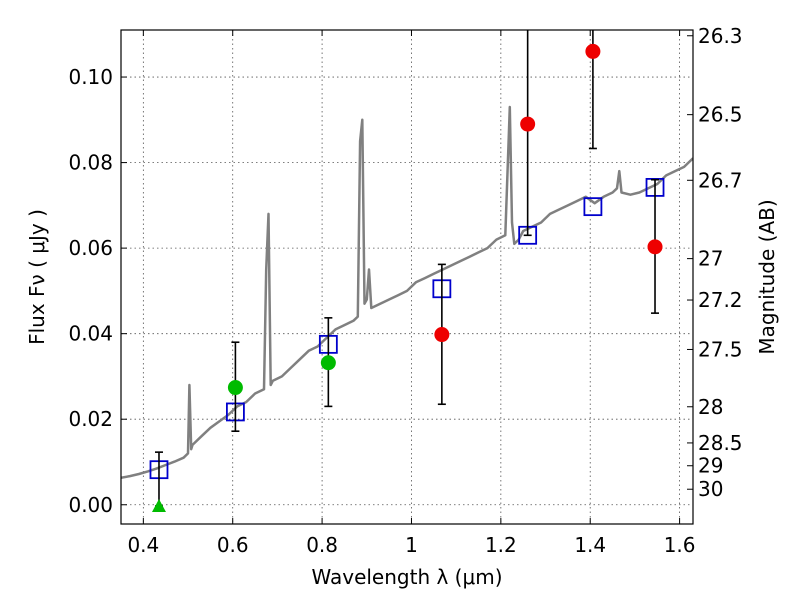  What do you see at coordinates (406, 577) in the screenshot?
I see `x-axis-title: Wavelength λ (μm)` at bounding box center [406, 577].